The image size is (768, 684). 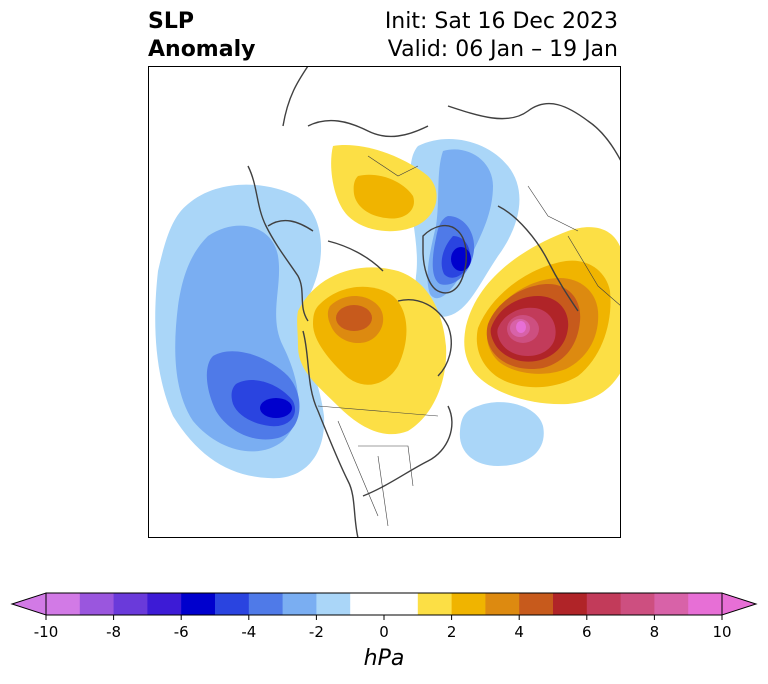 What do you see at coordinates (519, 632) in the screenshot?
I see `colorbar-tick-label: 4` at bounding box center [519, 632].